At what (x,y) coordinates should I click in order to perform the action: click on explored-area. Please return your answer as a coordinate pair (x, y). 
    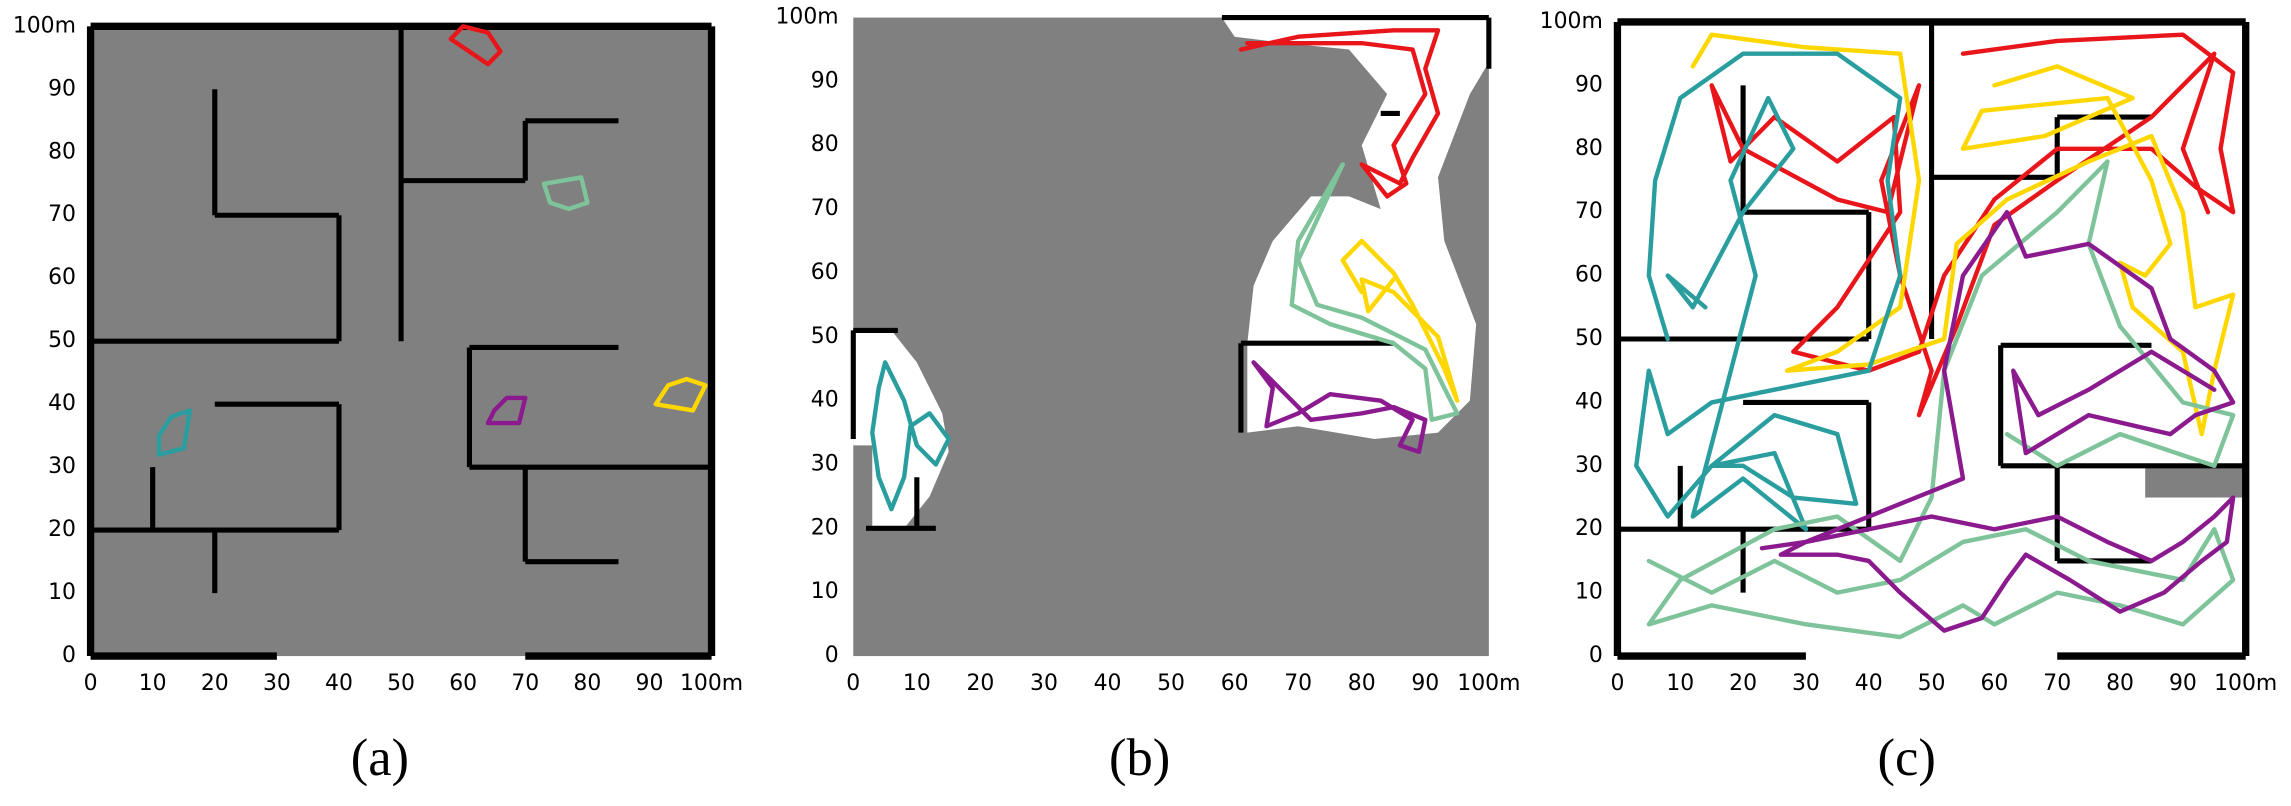
    Looking at the image, I should click on (1355, 228).